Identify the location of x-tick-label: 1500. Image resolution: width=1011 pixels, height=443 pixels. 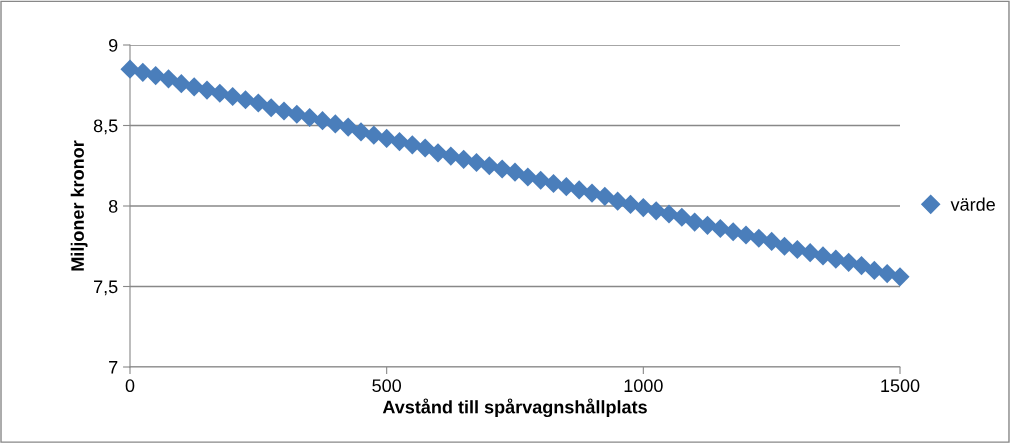
(900, 386).